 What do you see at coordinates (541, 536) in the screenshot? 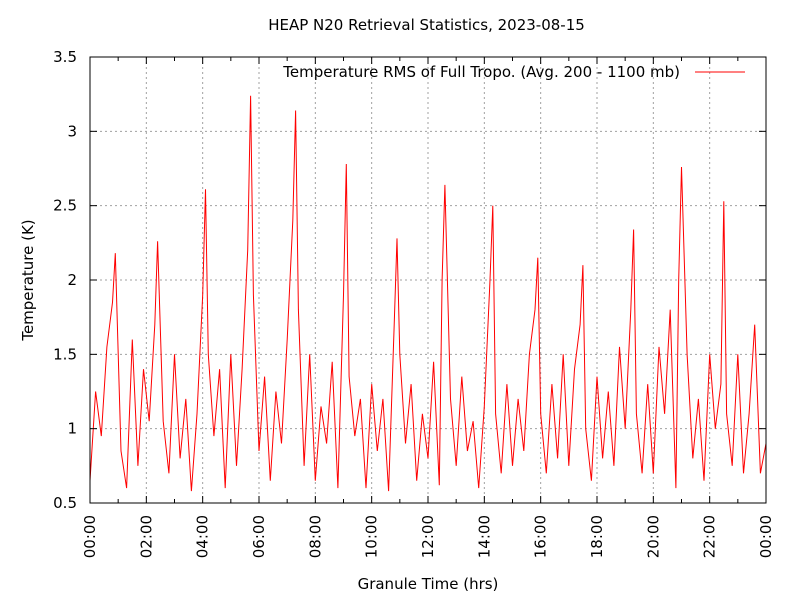
I see `x-tick-label: 16:00` at bounding box center [541, 536].